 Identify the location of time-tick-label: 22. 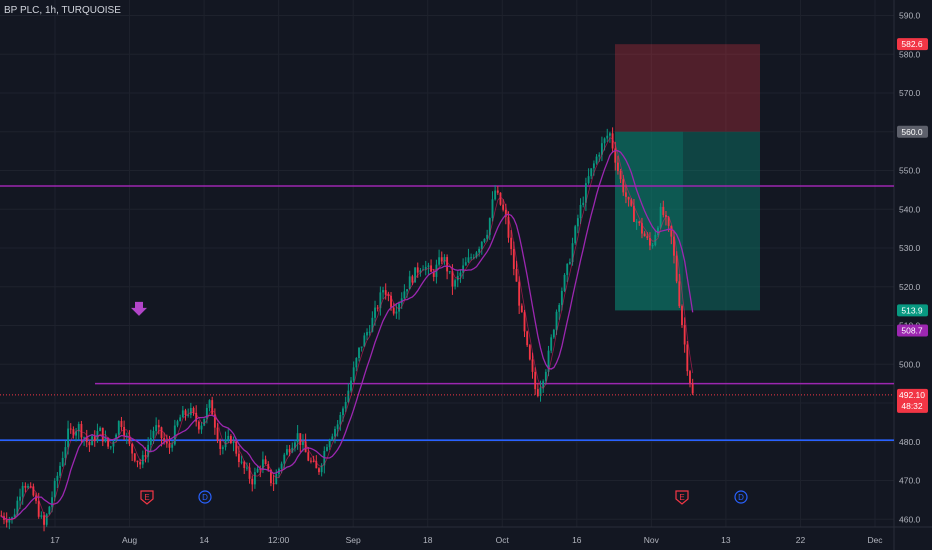
(801, 540).